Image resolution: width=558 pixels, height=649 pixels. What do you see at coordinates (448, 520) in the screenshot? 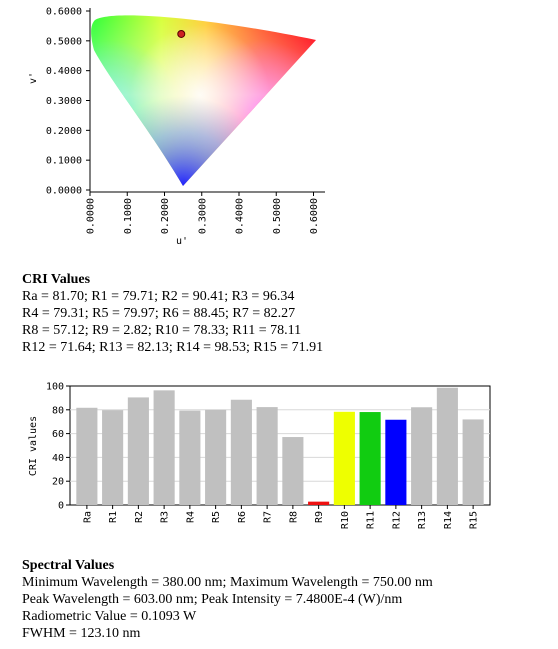
I see `x-tick-label: R14` at bounding box center [448, 520].